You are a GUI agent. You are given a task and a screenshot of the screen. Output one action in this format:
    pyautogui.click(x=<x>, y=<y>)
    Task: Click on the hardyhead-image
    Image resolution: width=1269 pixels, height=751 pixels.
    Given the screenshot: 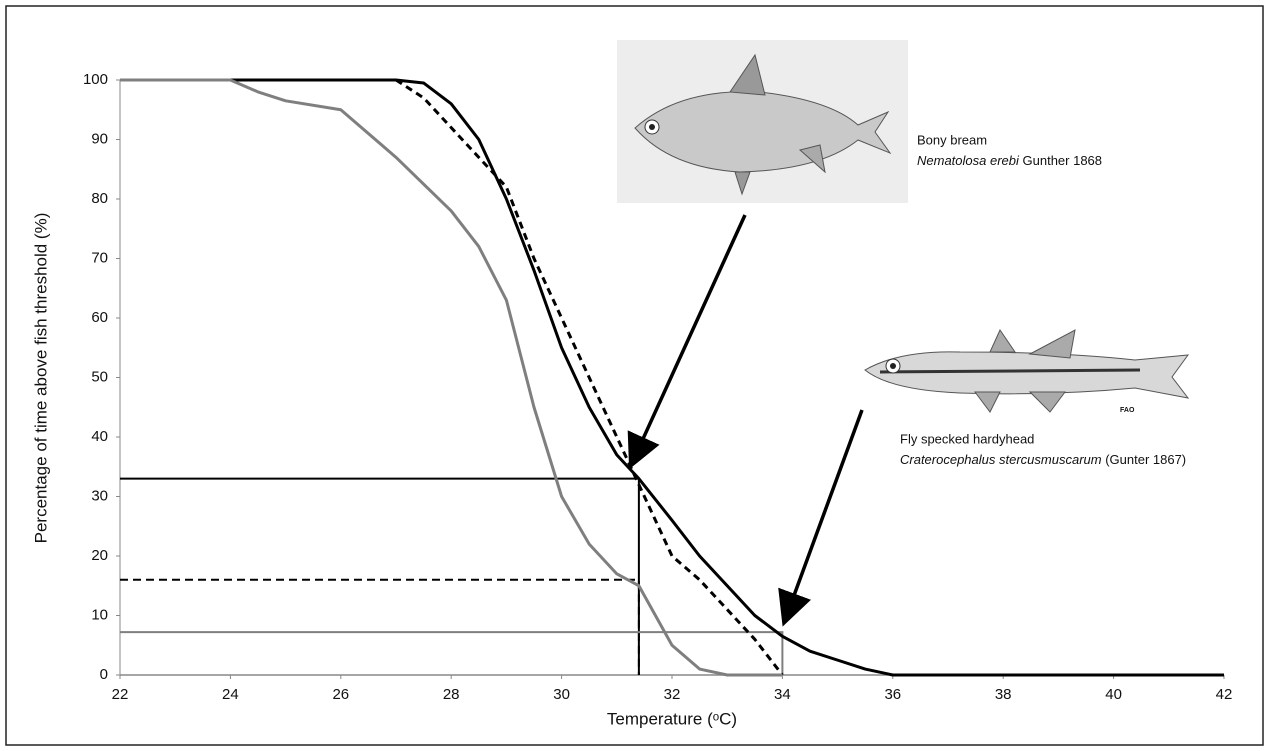 What is the action you would take?
    pyautogui.click(x=1027, y=370)
    